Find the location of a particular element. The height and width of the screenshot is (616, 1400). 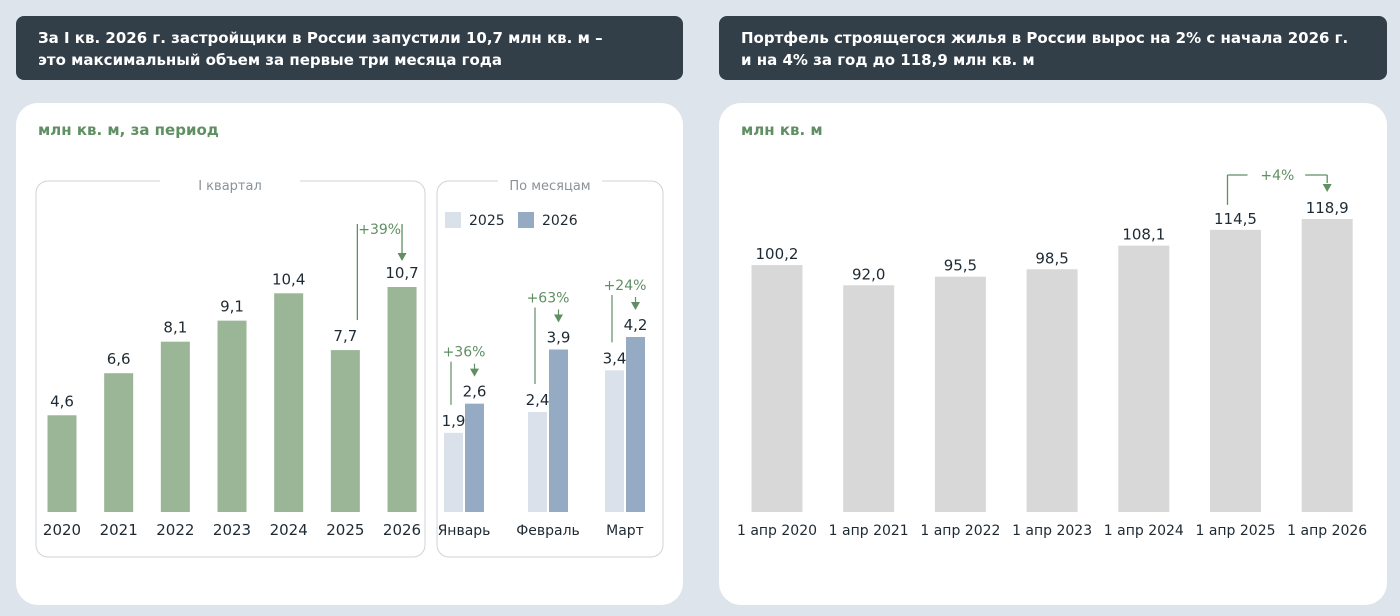

annotation-arrow-portfolio is located at coordinates (1327, 188).